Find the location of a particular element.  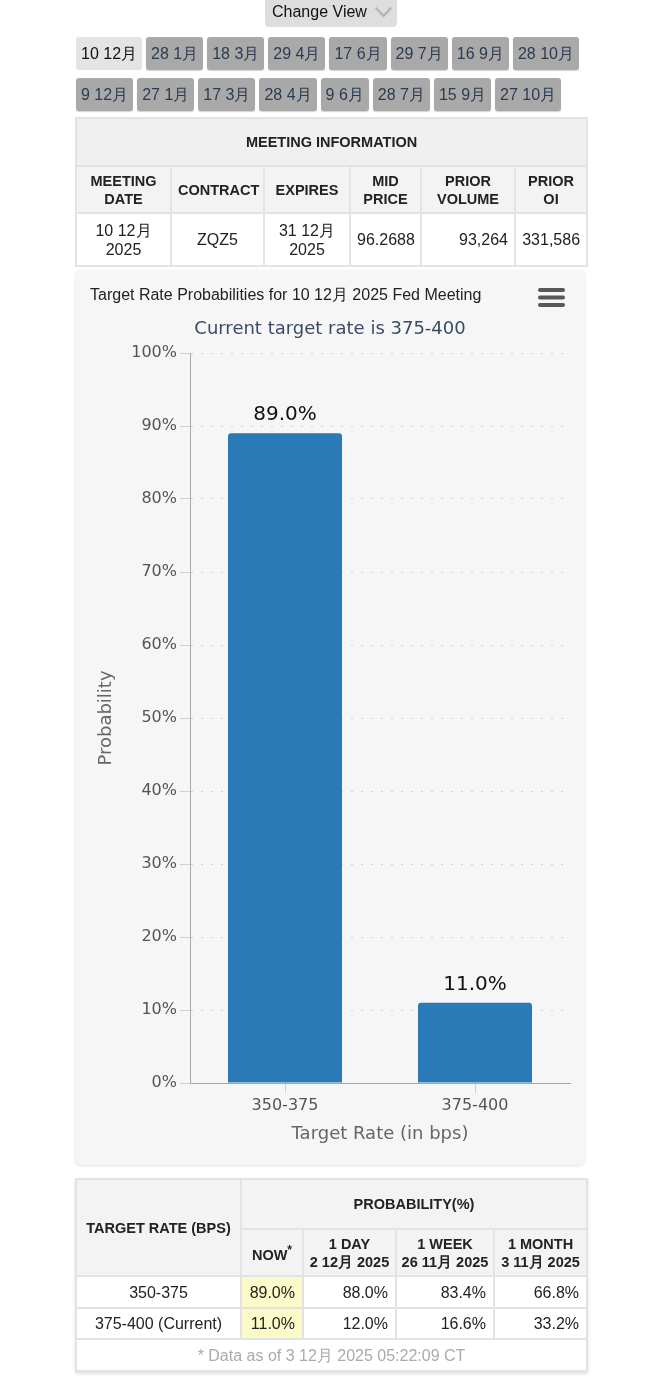

data-label: 89.0% is located at coordinates (285, 413).